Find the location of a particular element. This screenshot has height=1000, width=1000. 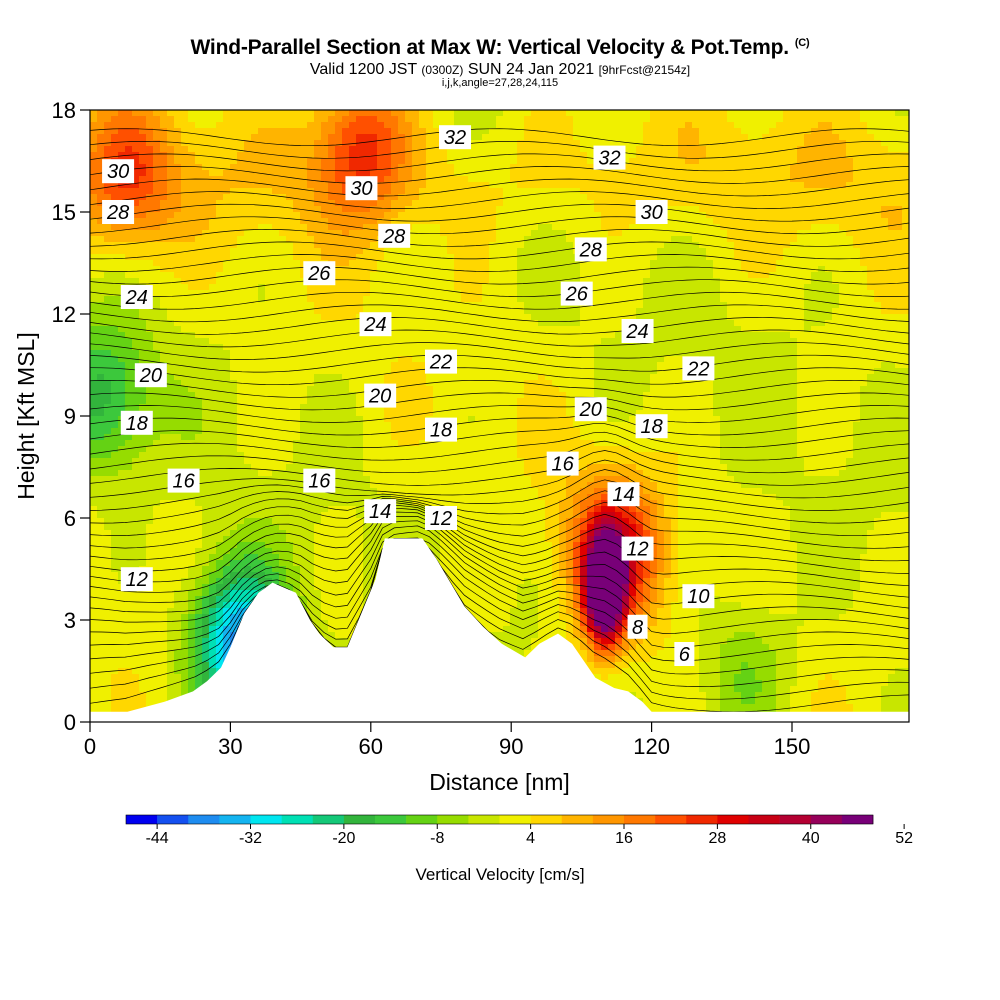

contour-label-text: 6 is located at coordinates (685, 655).